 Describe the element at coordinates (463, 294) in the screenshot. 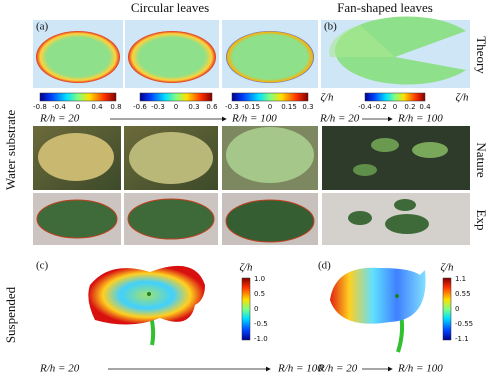

I see `colorbar-tick: 0.55` at that location.